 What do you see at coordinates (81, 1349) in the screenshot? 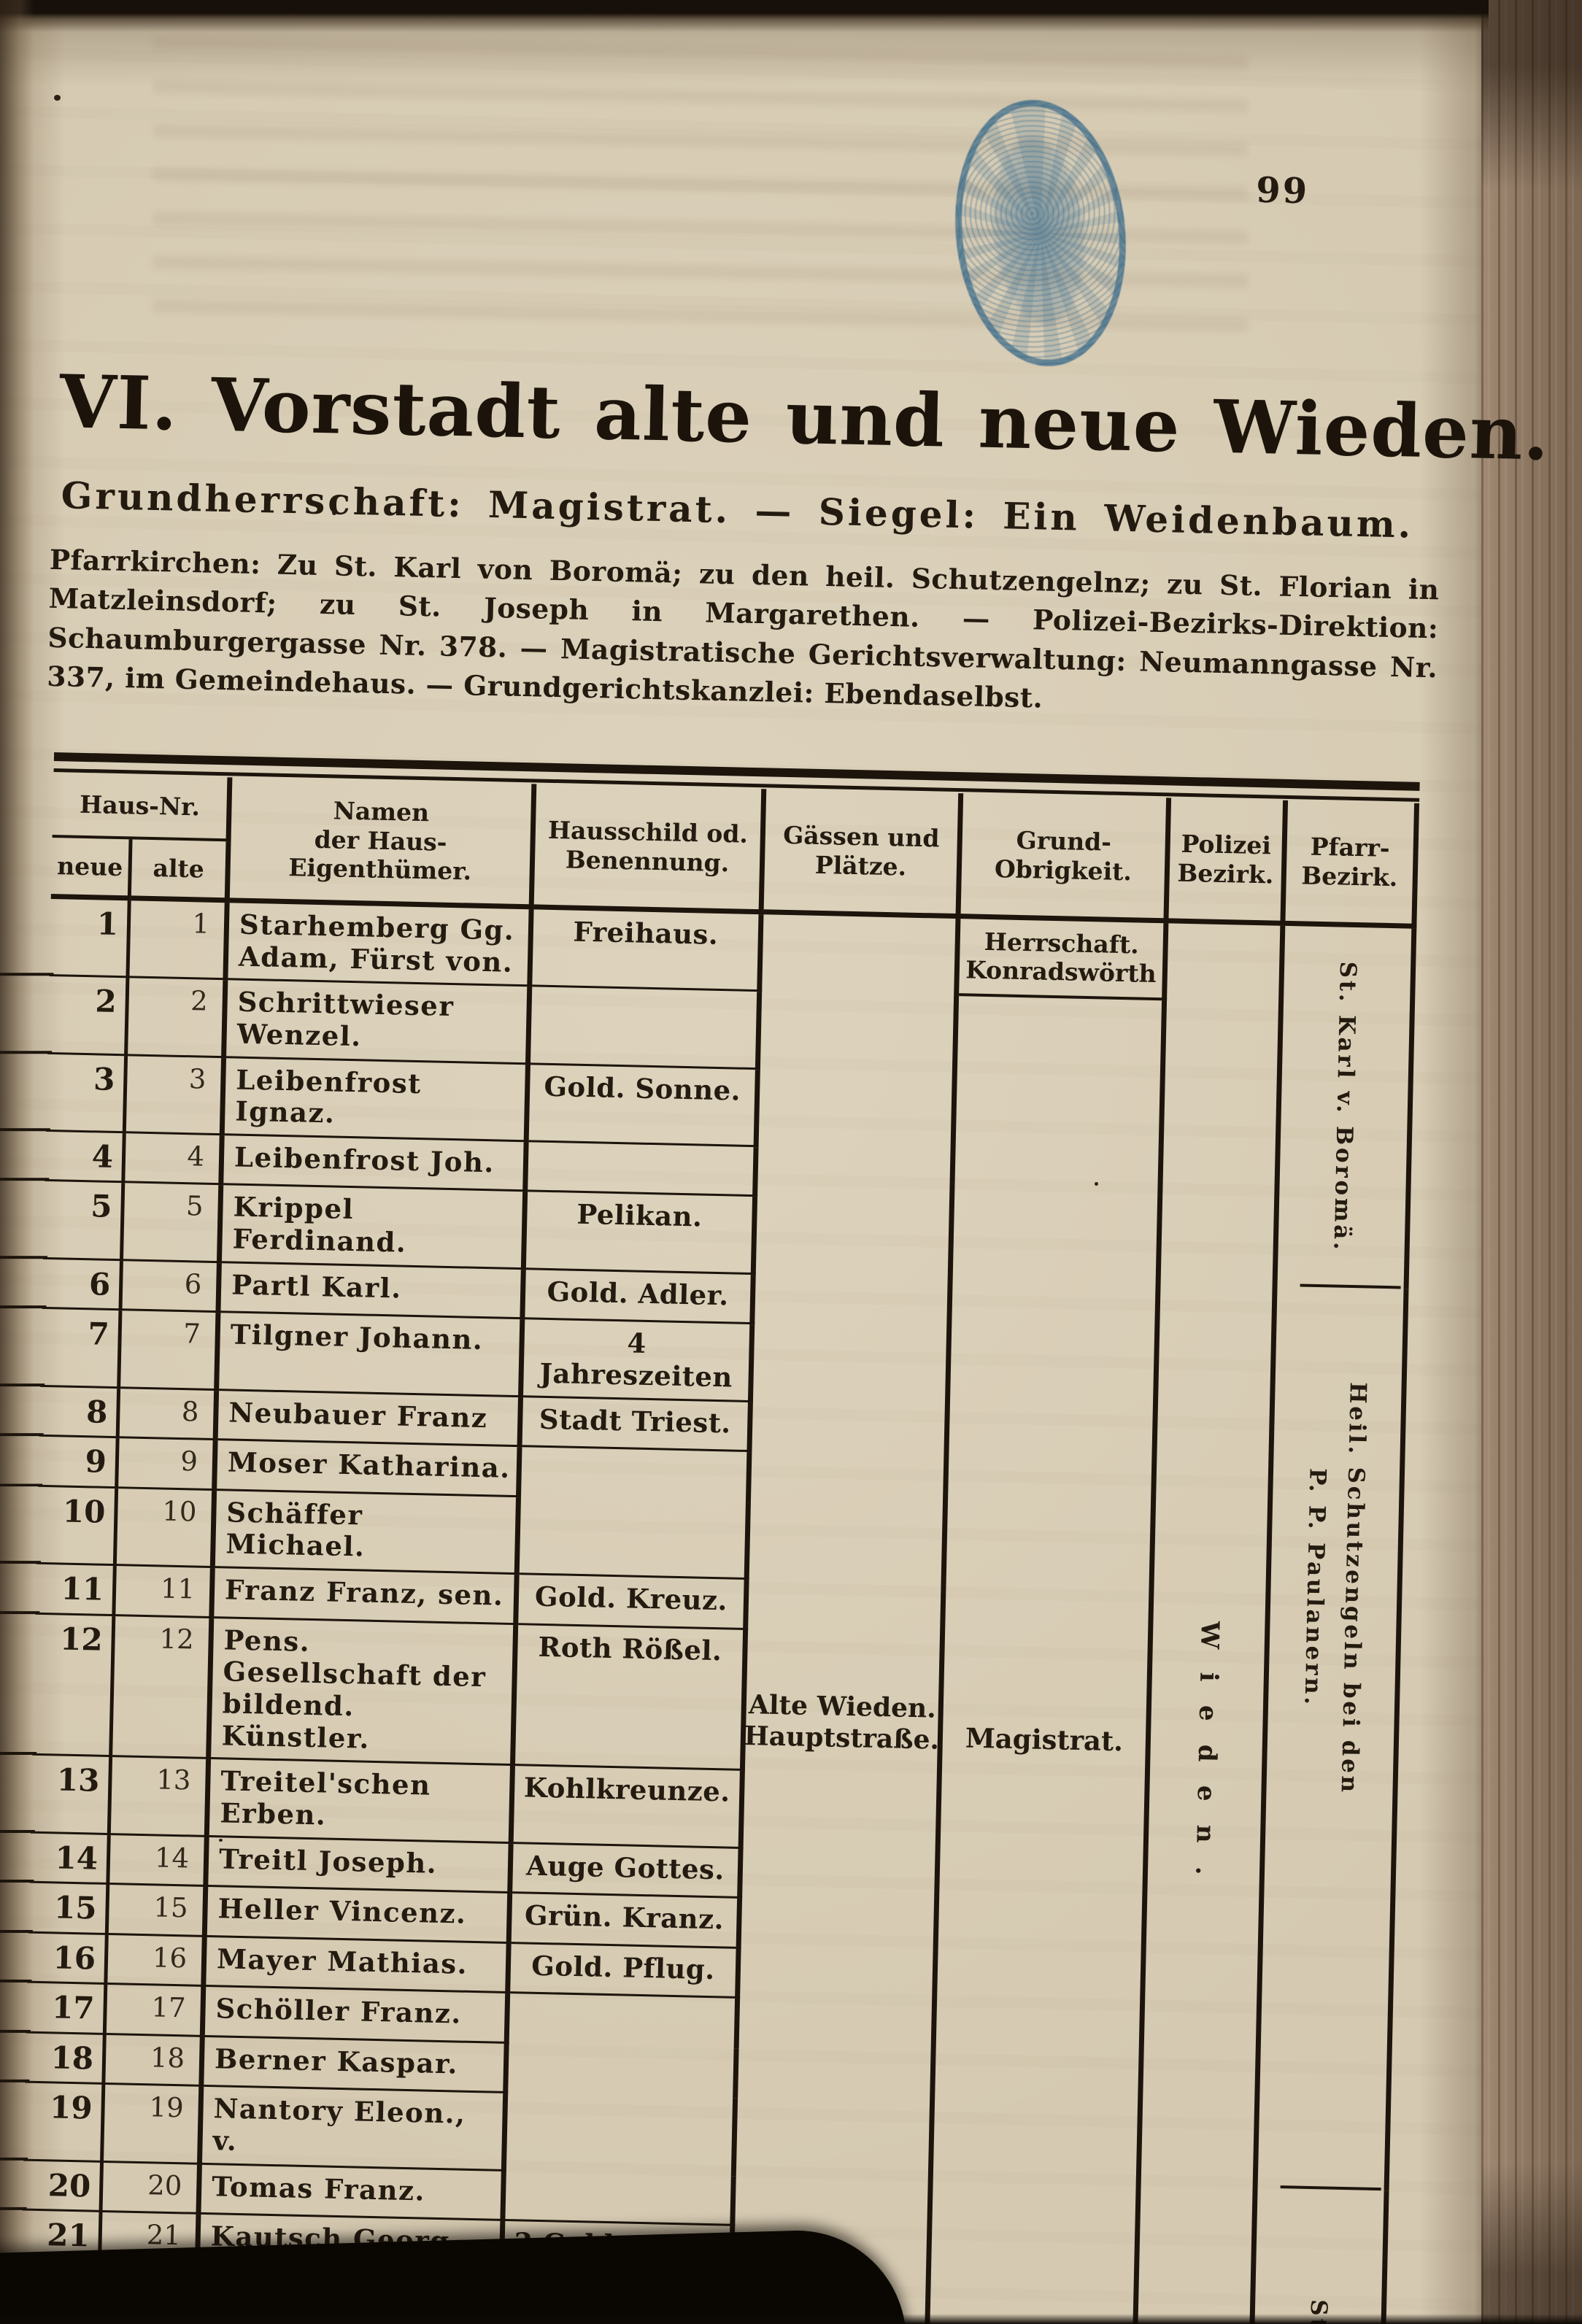
I see `house-number-new: 7` at bounding box center [81, 1349].